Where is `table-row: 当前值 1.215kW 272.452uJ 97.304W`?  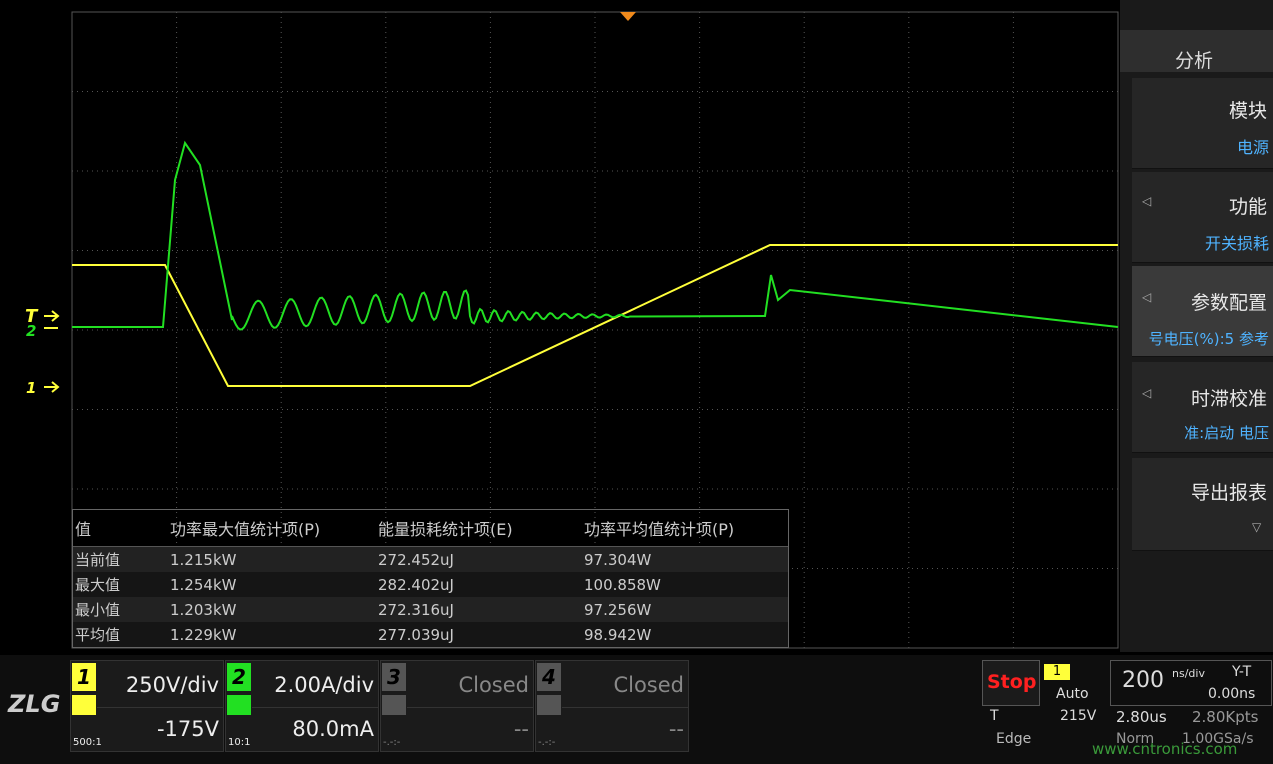 table-row: 当前值 1.215kW 272.452uJ 97.304W is located at coordinates (430, 559).